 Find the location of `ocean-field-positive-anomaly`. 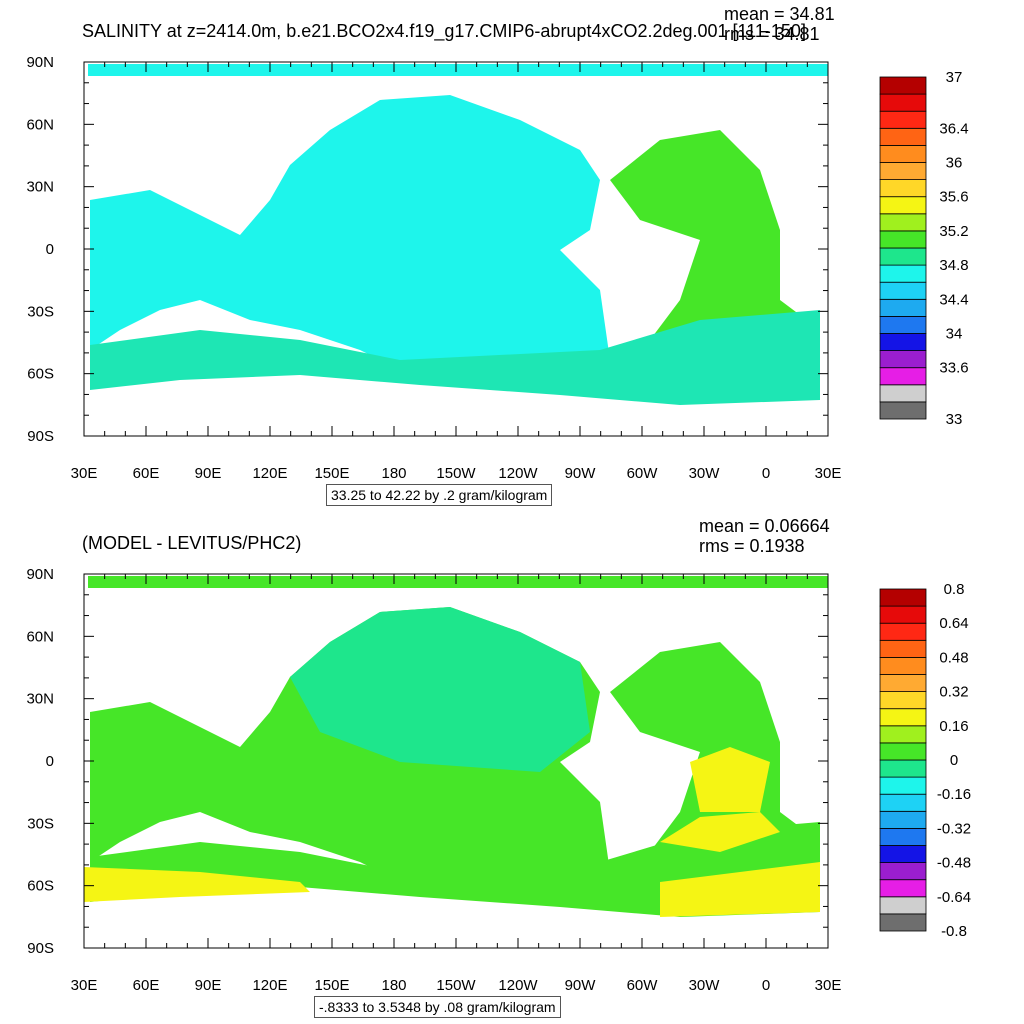

ocean-field-positive-anomaly is located at coordinates (452, 832).